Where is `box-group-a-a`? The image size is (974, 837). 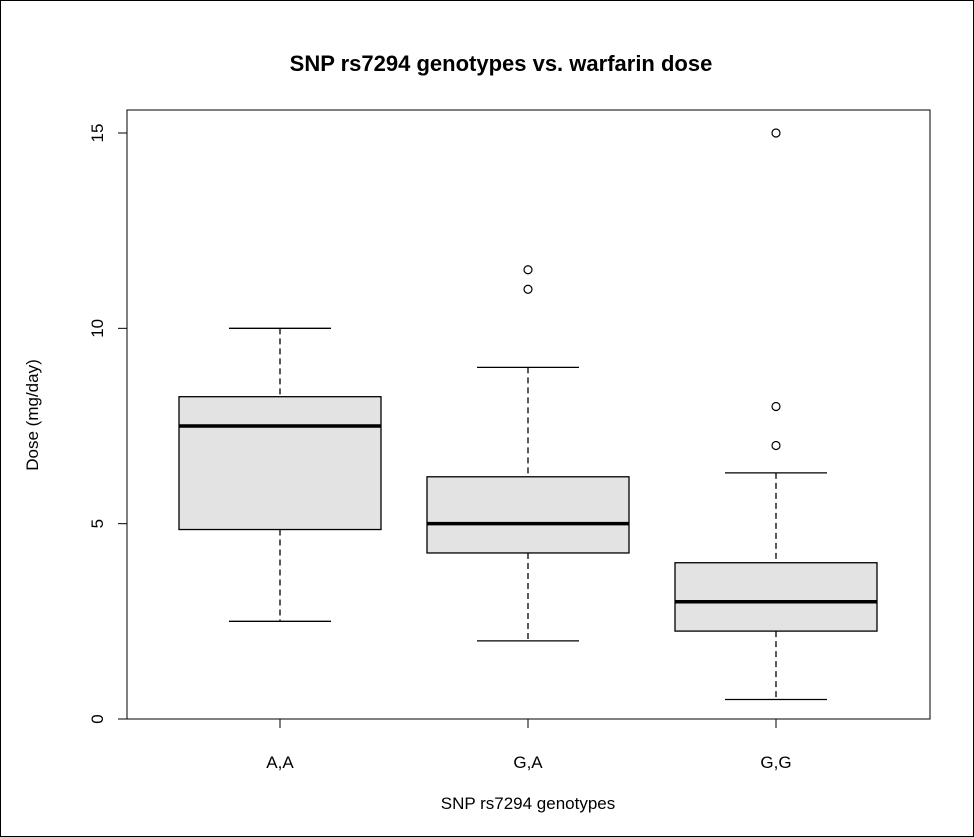
box-group-a-a is located at coordinates (280, 474).